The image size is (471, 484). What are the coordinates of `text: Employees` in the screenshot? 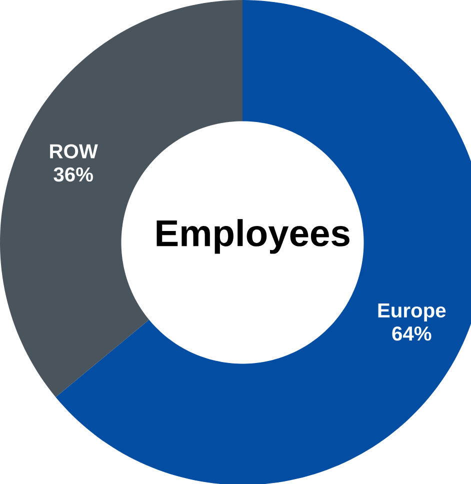 It's located at (253, 236).